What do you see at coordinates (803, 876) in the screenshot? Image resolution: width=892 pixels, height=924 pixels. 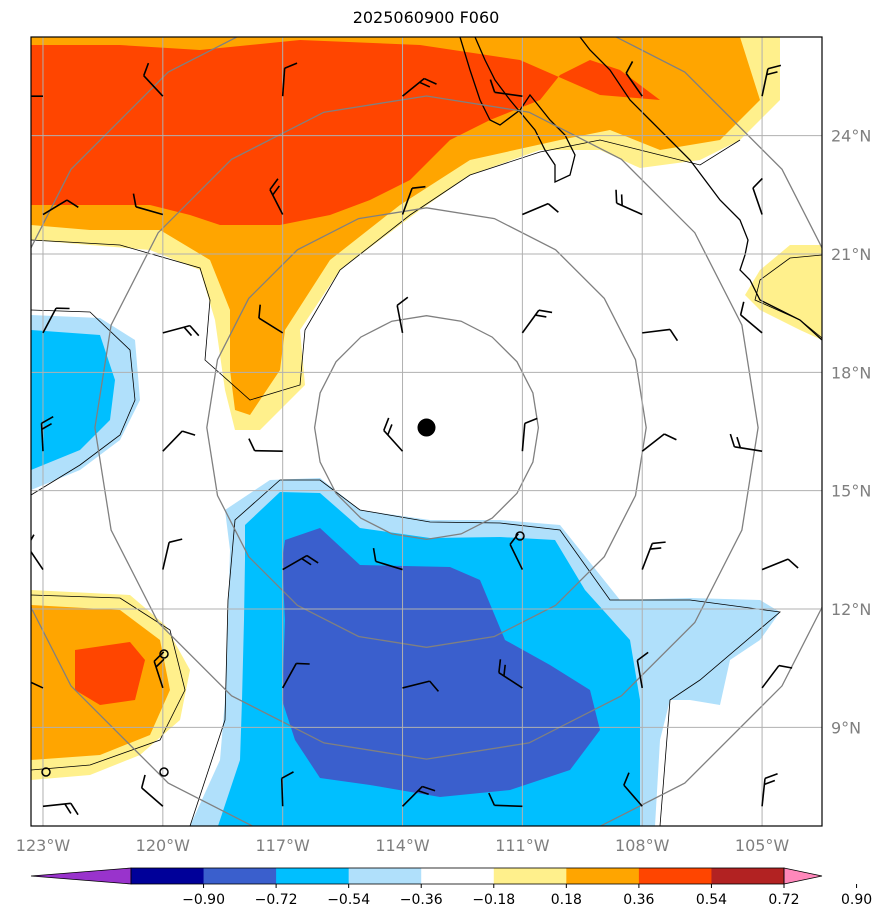 I see `colorbar-extend-high` at bounding box center [803, 876].